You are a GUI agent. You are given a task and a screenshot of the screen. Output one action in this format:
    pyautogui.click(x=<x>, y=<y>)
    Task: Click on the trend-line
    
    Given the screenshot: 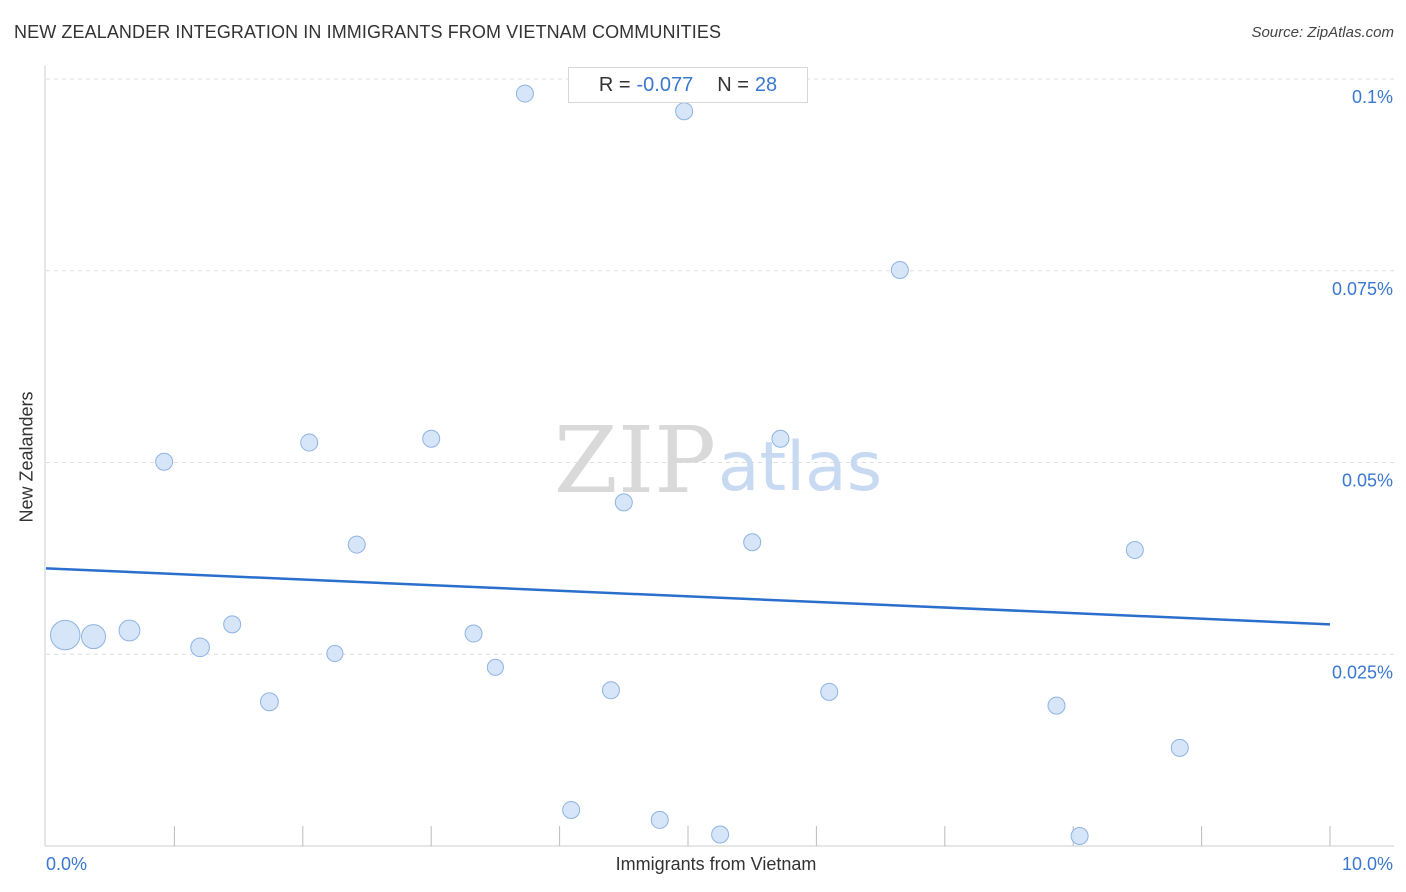 What is the action you would take?
    pyautogui.click(x=688, y=596)
    